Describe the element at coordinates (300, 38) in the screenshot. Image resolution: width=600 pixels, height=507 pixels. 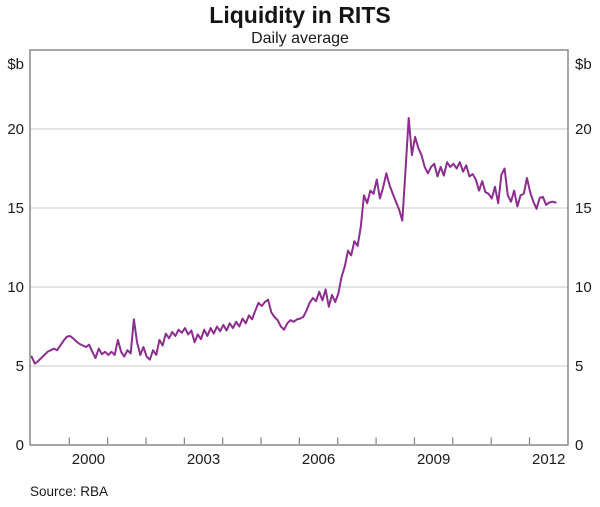
I see `chart-subtitle: Daily average` at that location.